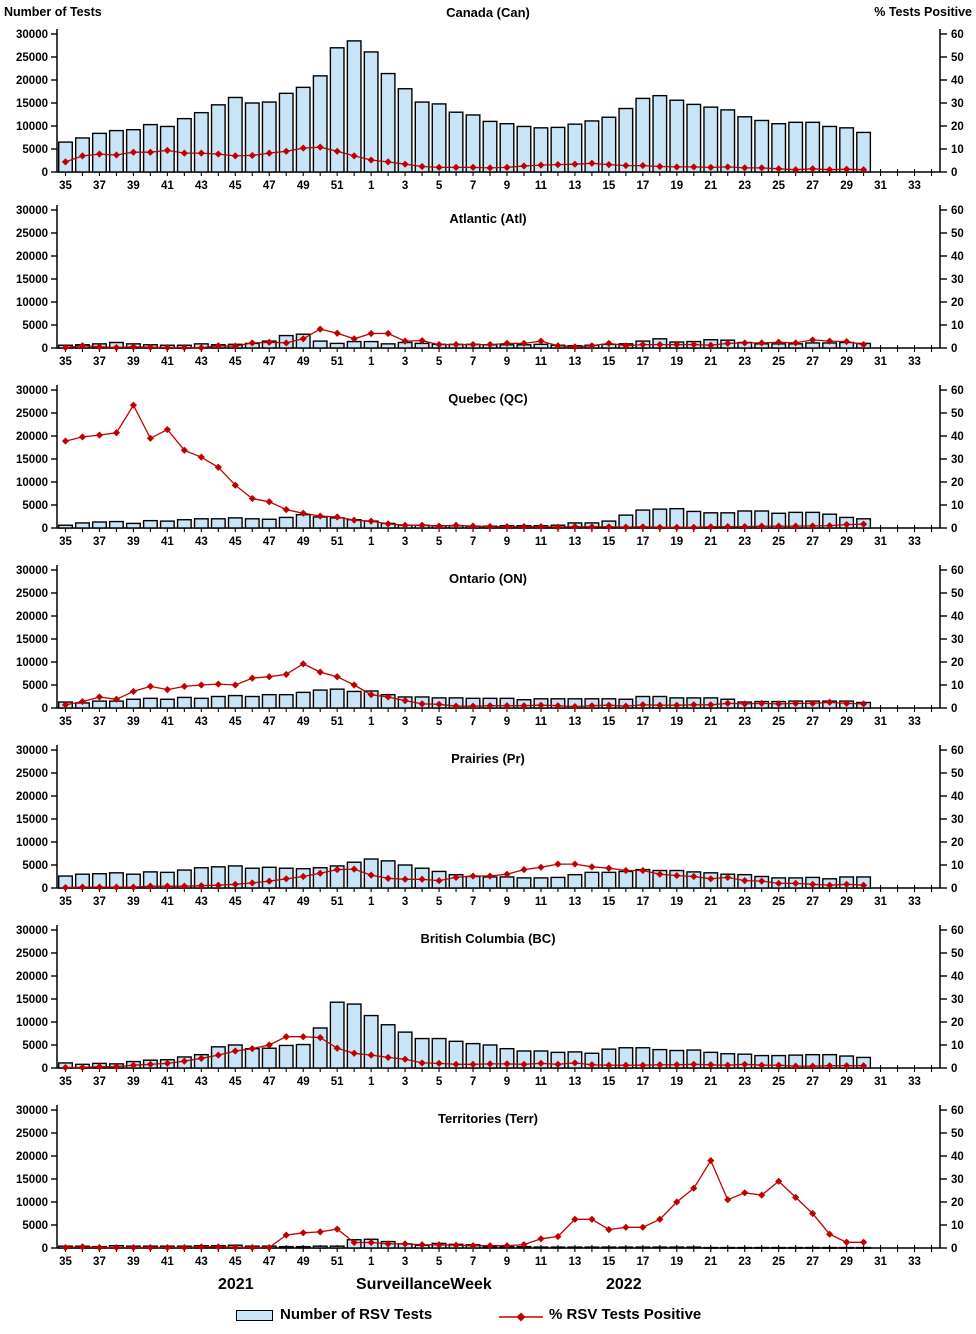 This screenshot has height=1334, width=976. What do you see at coordinates (710, 1082) in the screenshot?
I see `week-tick-label: 21` at bounding box center [710, 1082].